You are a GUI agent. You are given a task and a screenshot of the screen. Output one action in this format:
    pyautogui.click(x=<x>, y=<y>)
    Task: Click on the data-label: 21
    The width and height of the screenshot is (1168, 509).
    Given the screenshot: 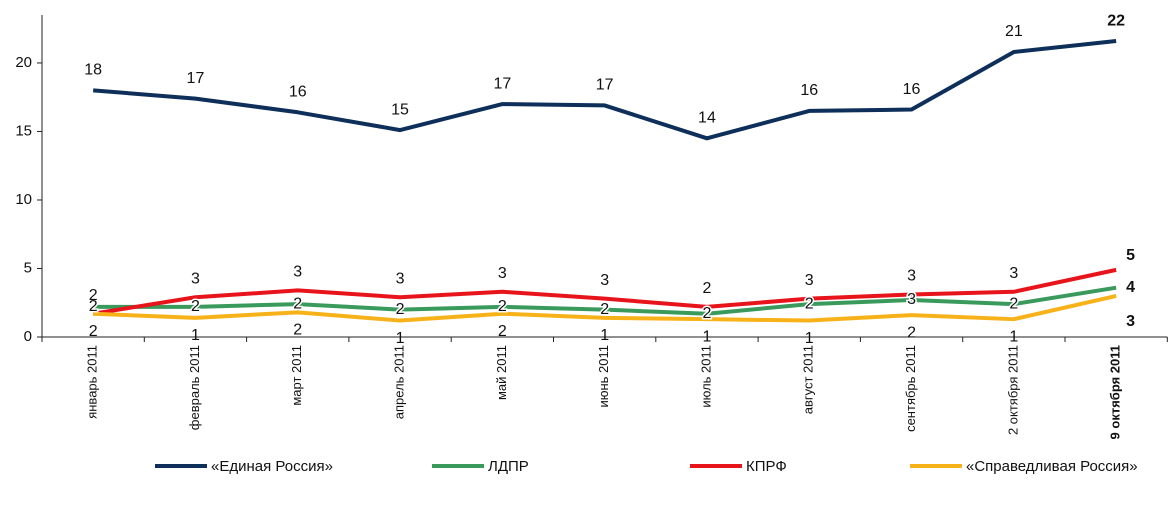 What is the action you would take?
    pyautogui.click(x=1014, y=31)
    